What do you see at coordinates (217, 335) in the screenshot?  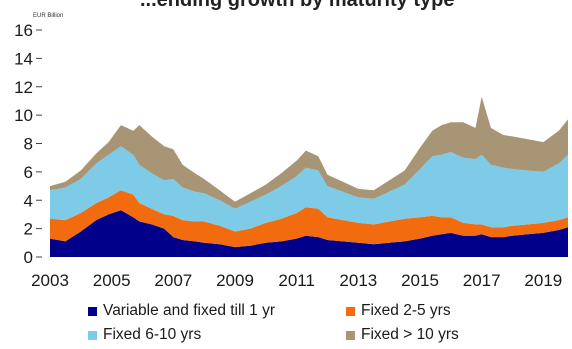 I see `legend-item: Fixed 6-10 yrs` at bounding box center [217, 335].